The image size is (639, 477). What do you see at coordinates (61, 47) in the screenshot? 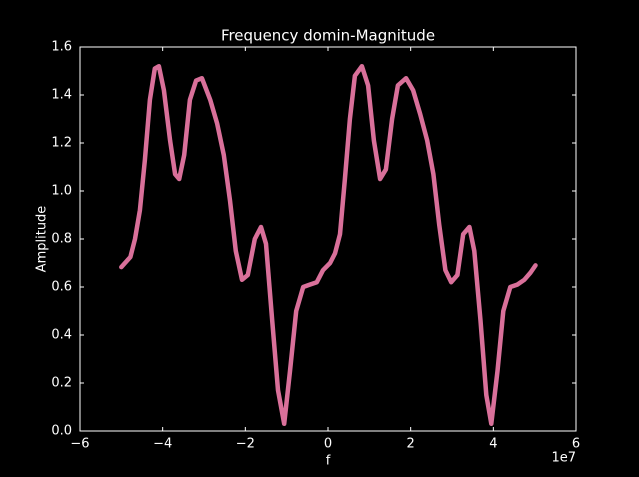
I see `y-tick-label: 1.6` at bounding box center [61, 47].